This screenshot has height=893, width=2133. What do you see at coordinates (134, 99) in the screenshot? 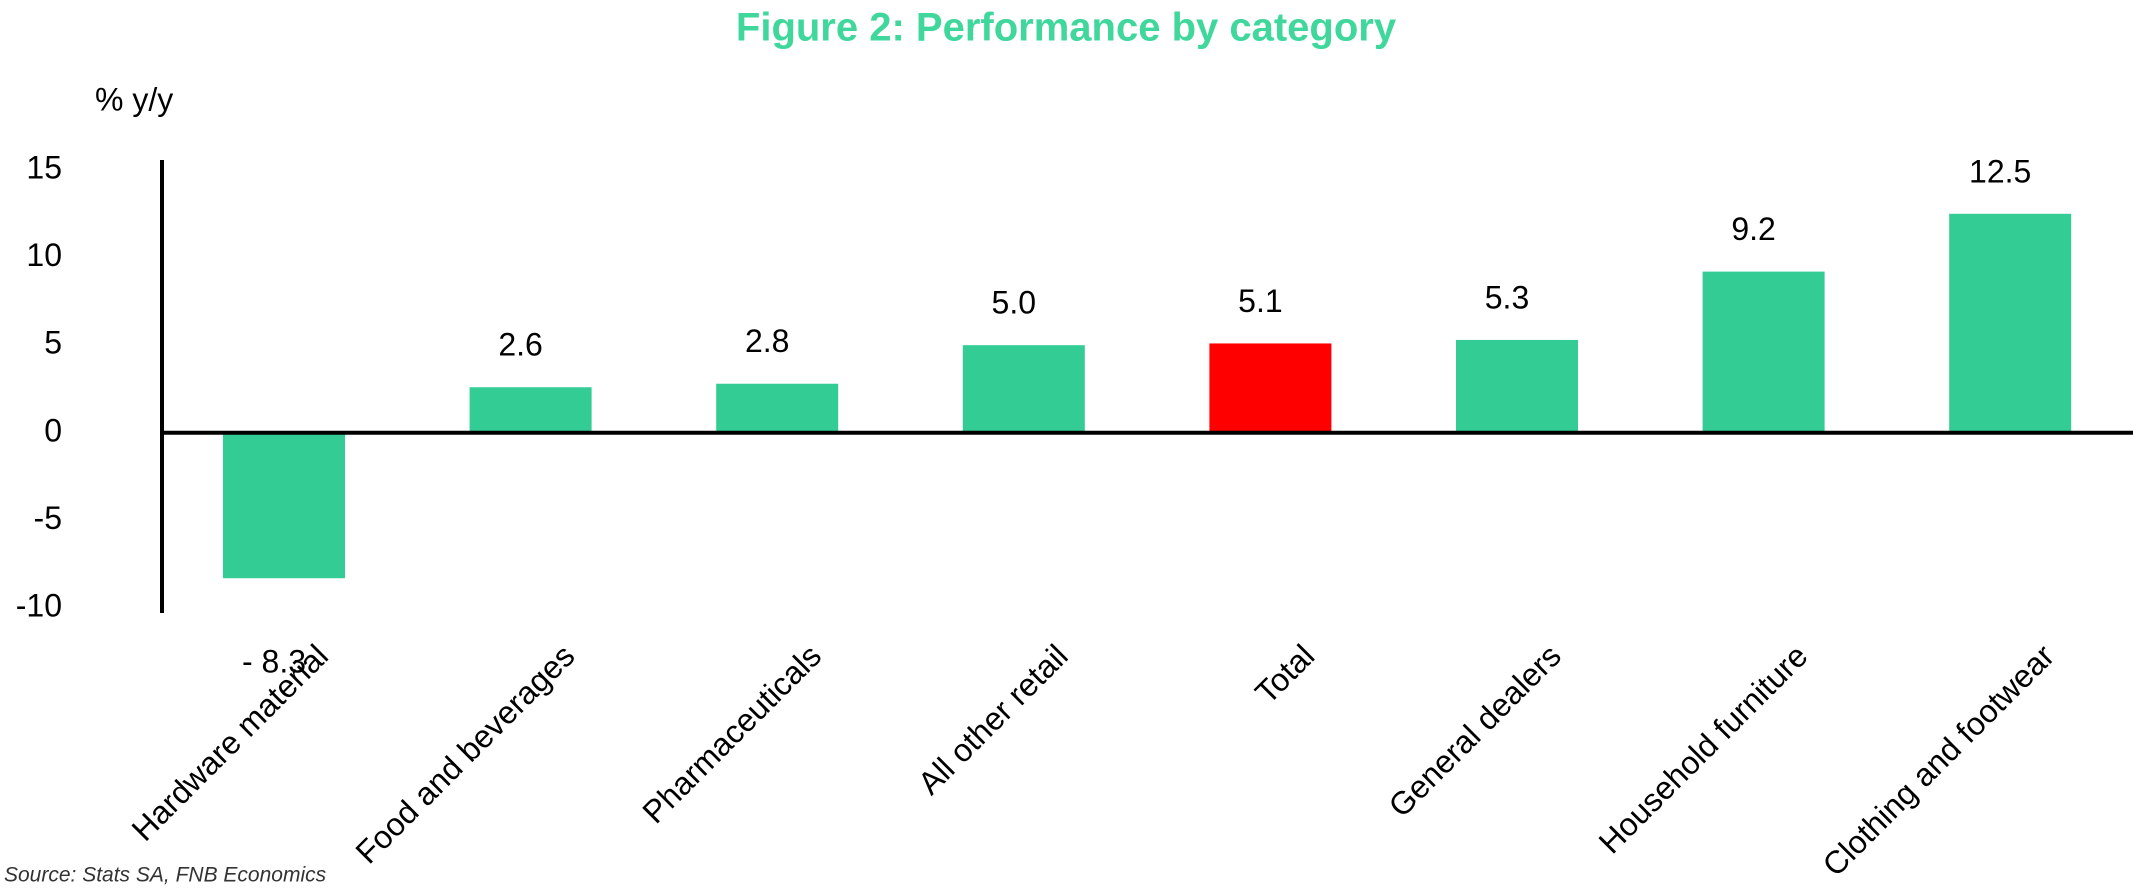
I see `y-axis-label: % y/y` at bounding box center [134, 99].